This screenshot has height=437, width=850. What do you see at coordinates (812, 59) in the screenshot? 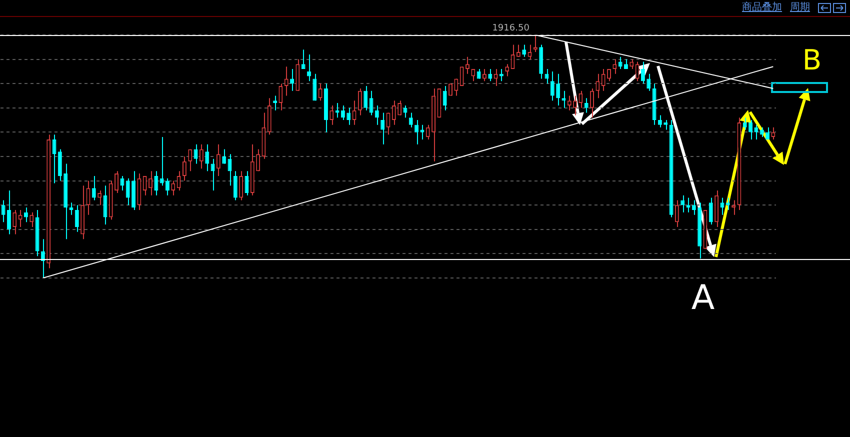
I see `text: B` at bounding box center [812, 59].